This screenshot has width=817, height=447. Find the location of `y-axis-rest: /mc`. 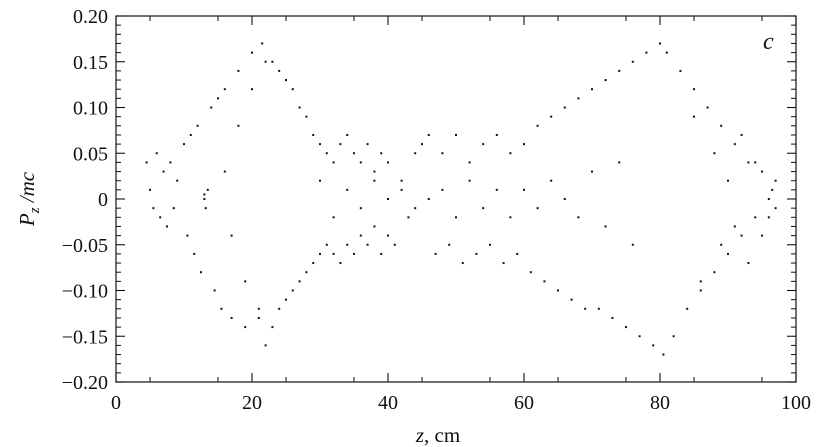

y-axis-rest: /mc is located at coordinates (27, 189).